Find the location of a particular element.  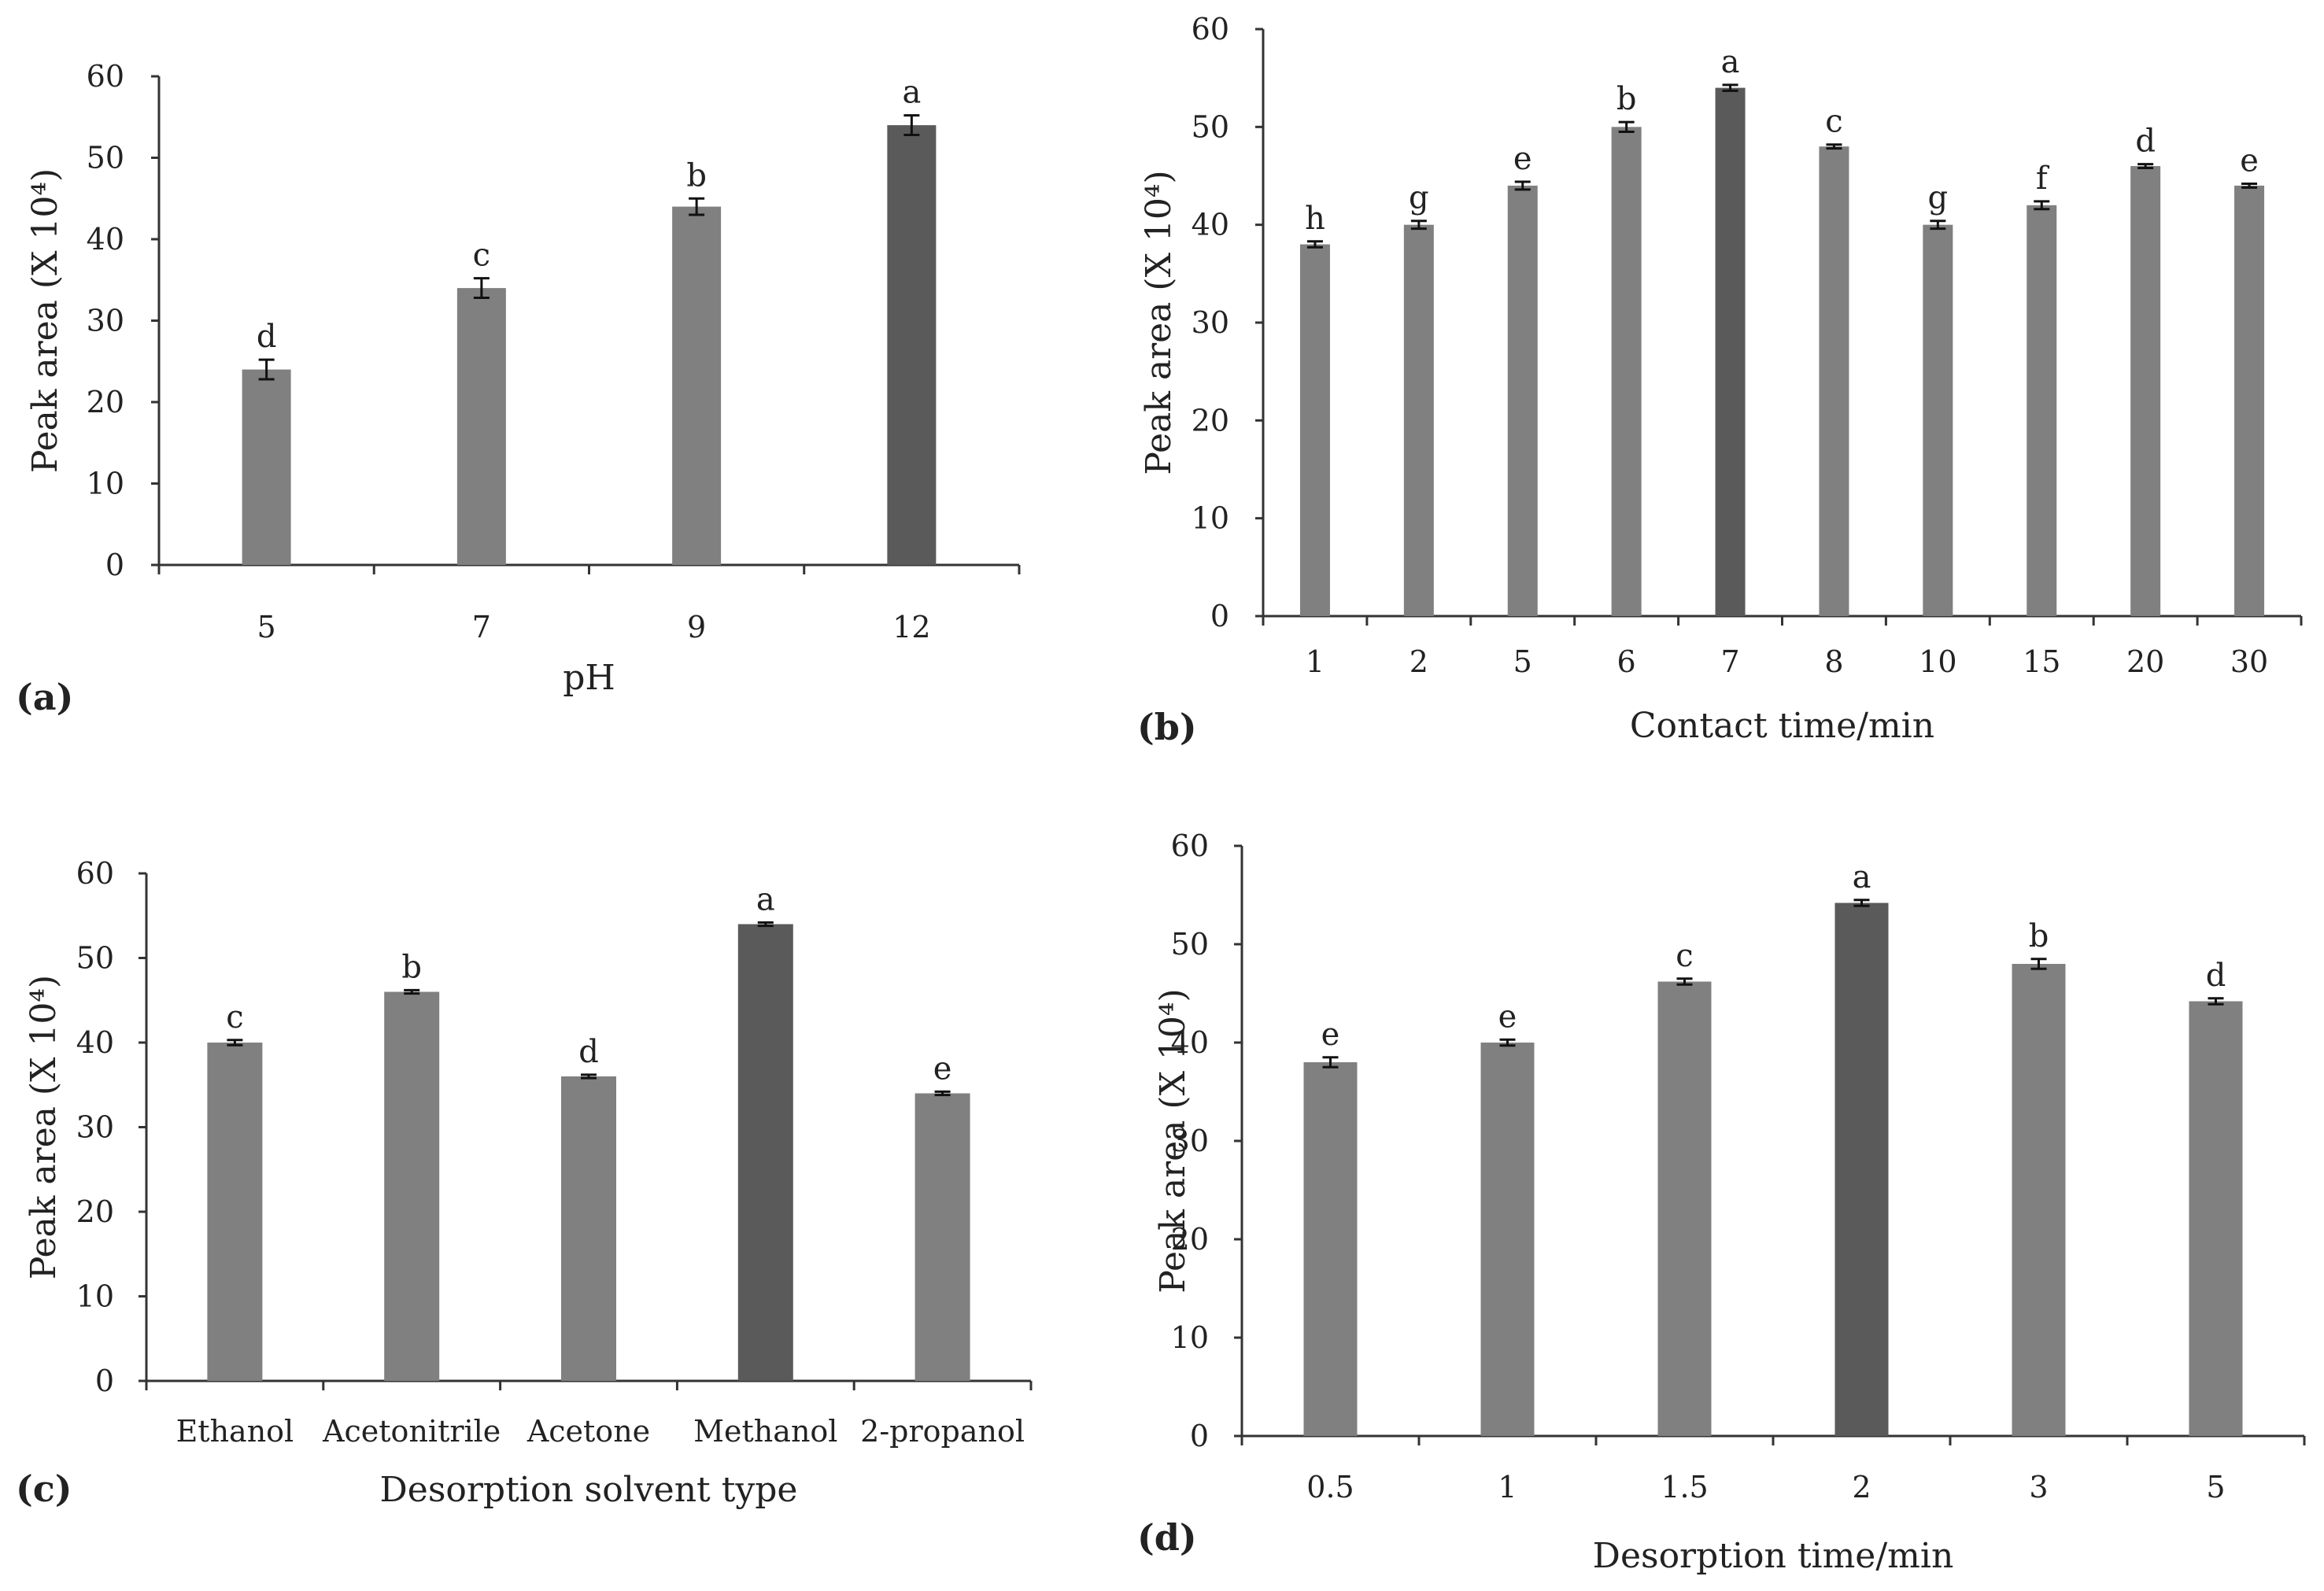

x-tick-label: Ethanol is located at coordinates (235, 1431).